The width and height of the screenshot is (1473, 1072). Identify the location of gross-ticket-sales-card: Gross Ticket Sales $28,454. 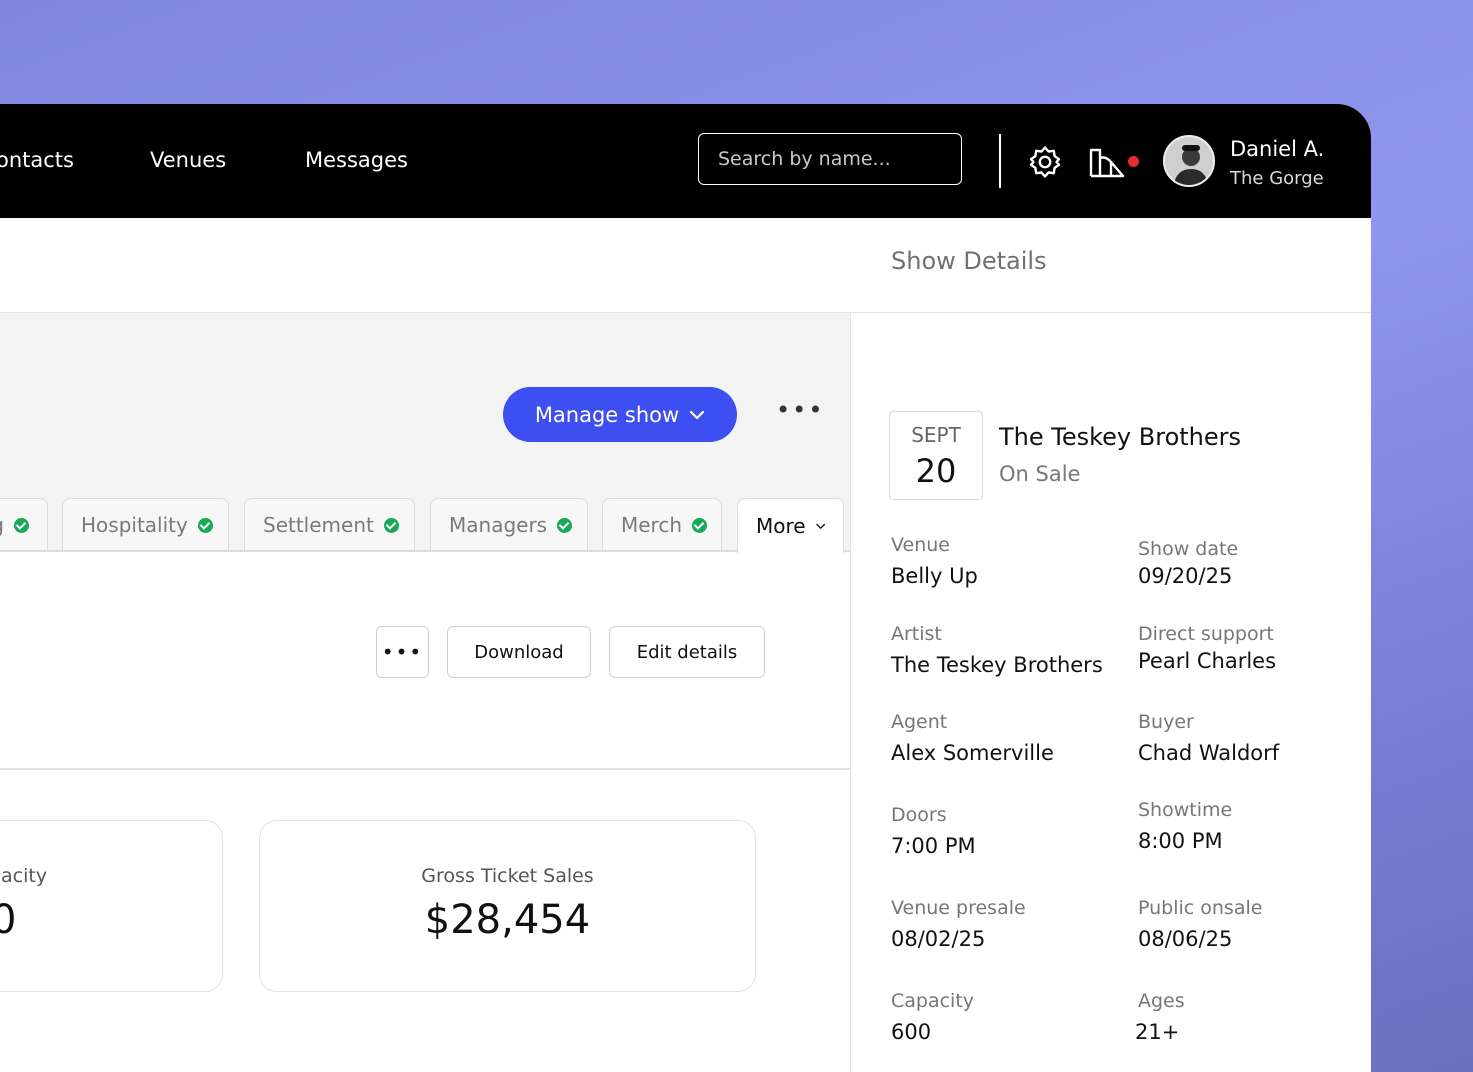
(507, 906).